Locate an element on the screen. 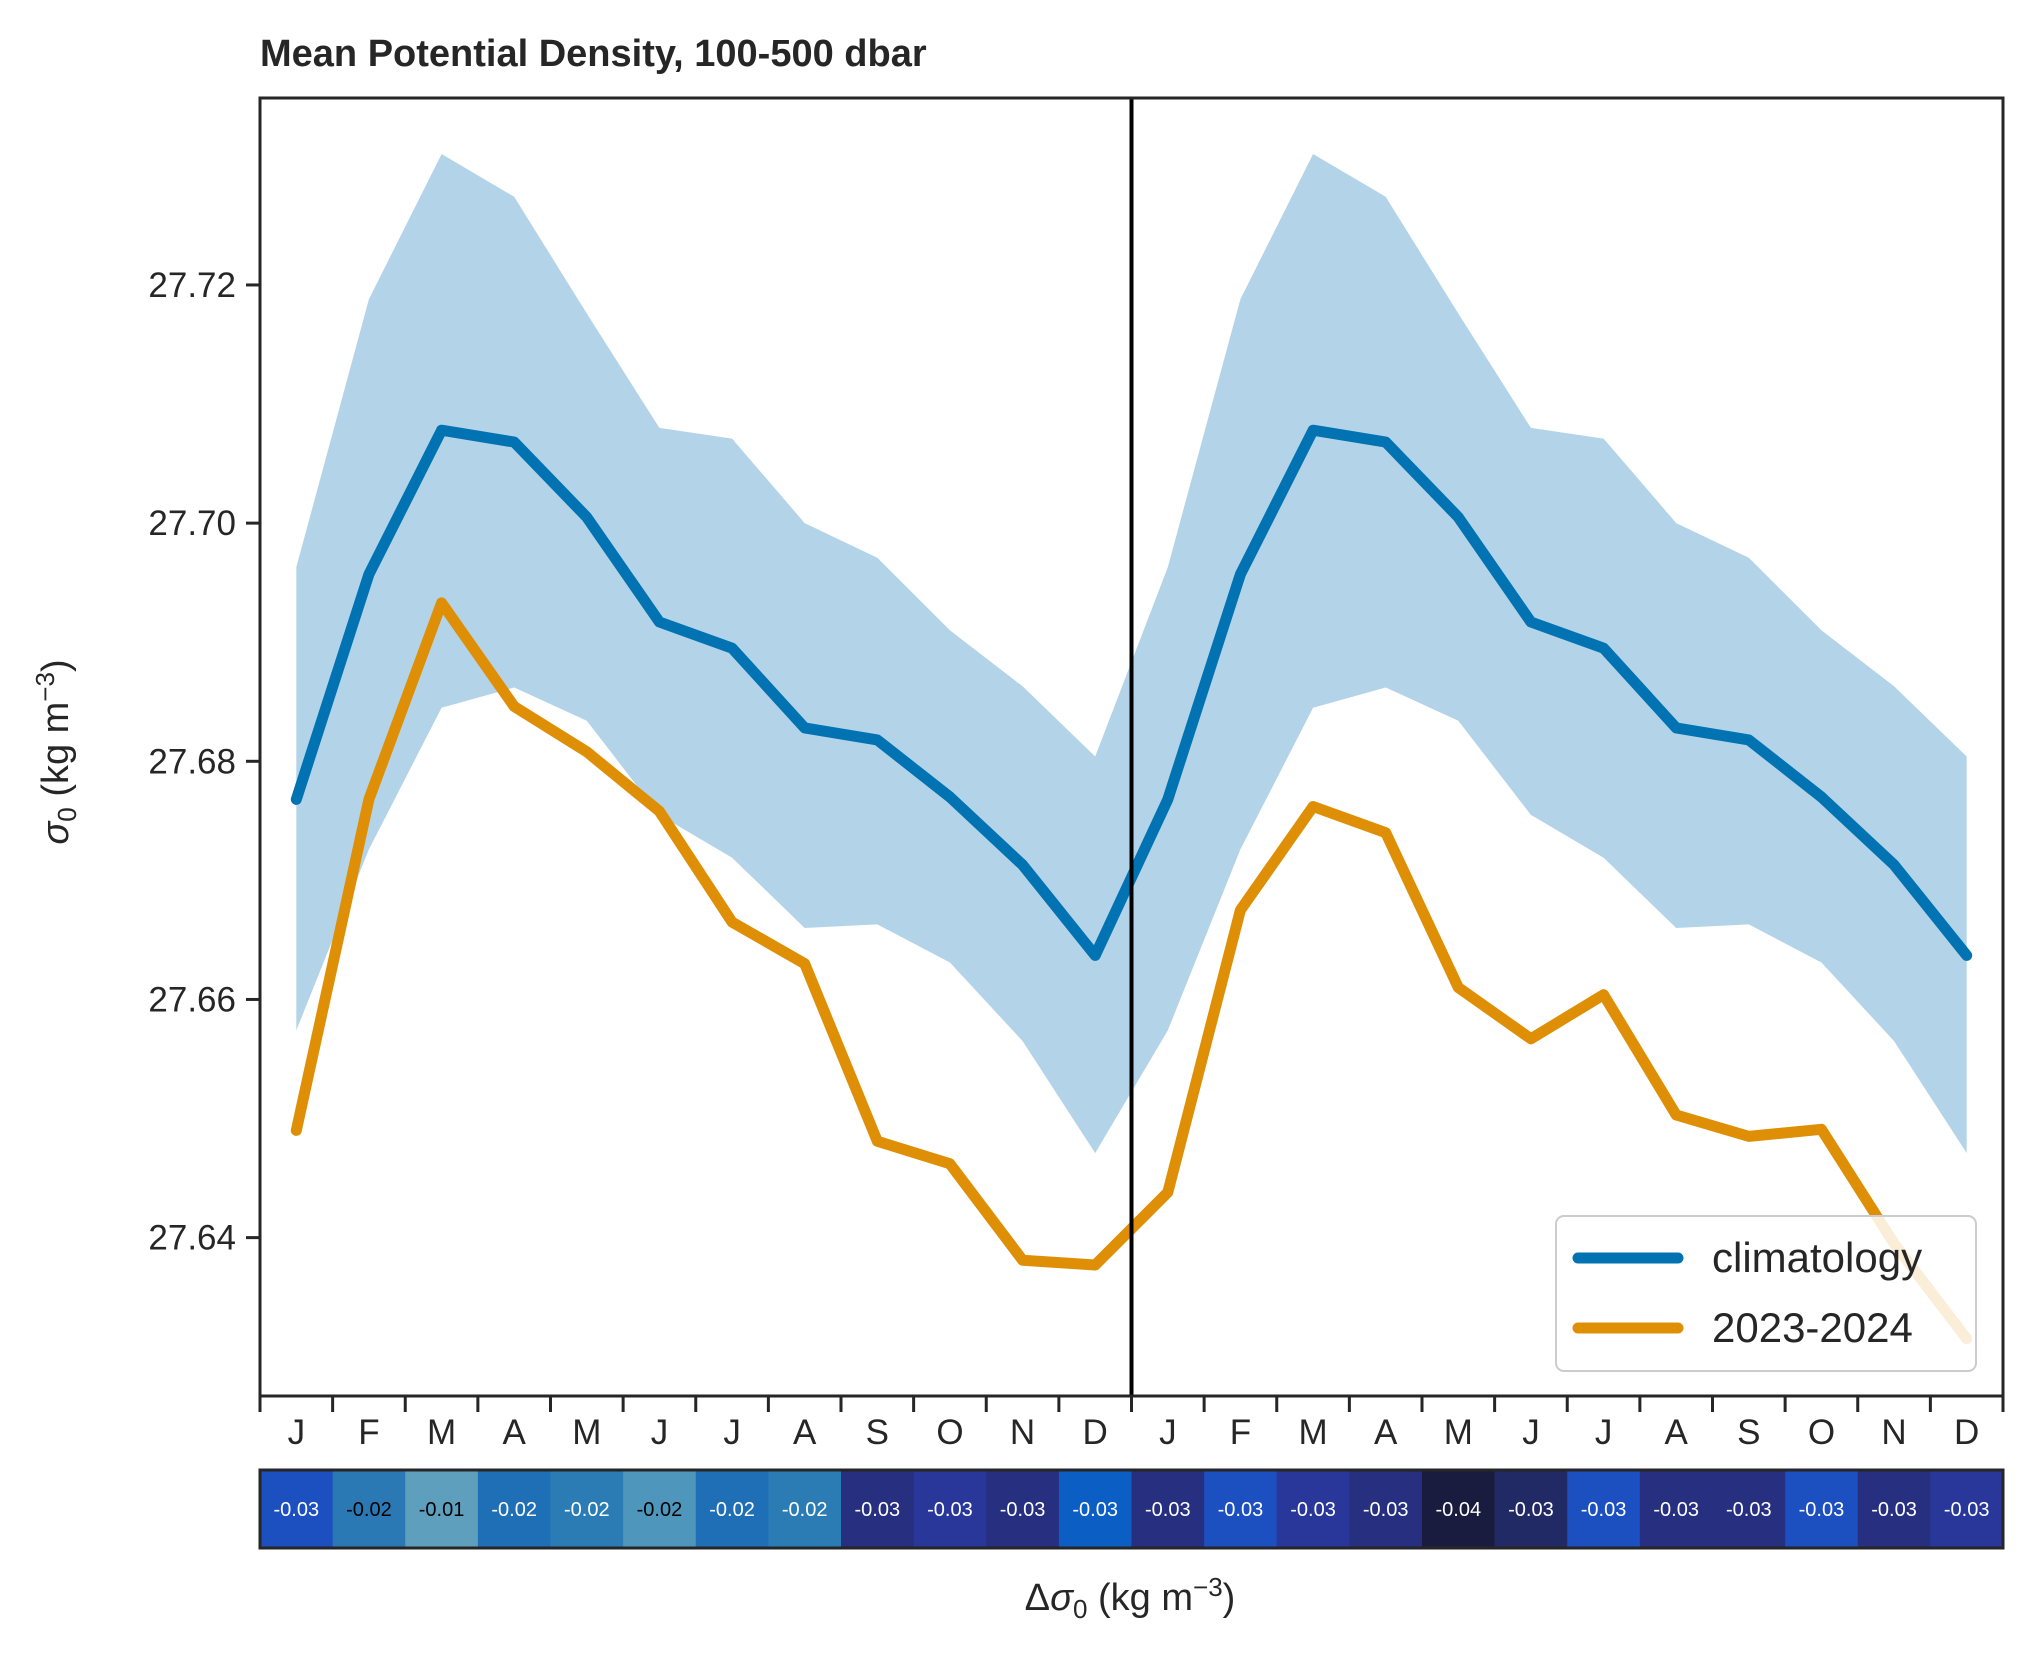  difference-cell-label: -0.04 is located at coordinates (1459, 1510).